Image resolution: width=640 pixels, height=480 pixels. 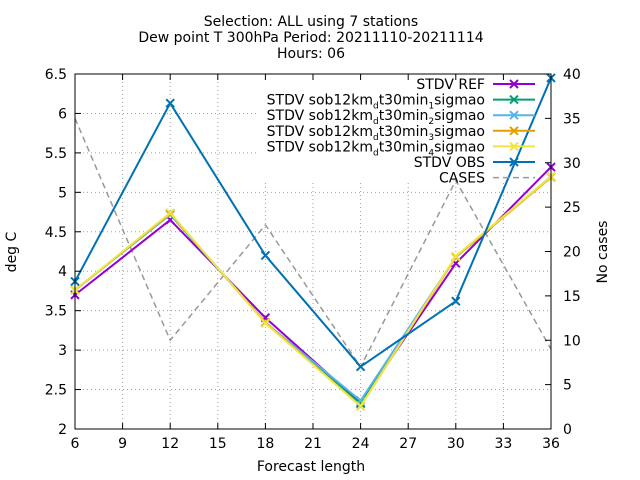 I want to click on x-tick-label: 24, so click(x=361, y=444).